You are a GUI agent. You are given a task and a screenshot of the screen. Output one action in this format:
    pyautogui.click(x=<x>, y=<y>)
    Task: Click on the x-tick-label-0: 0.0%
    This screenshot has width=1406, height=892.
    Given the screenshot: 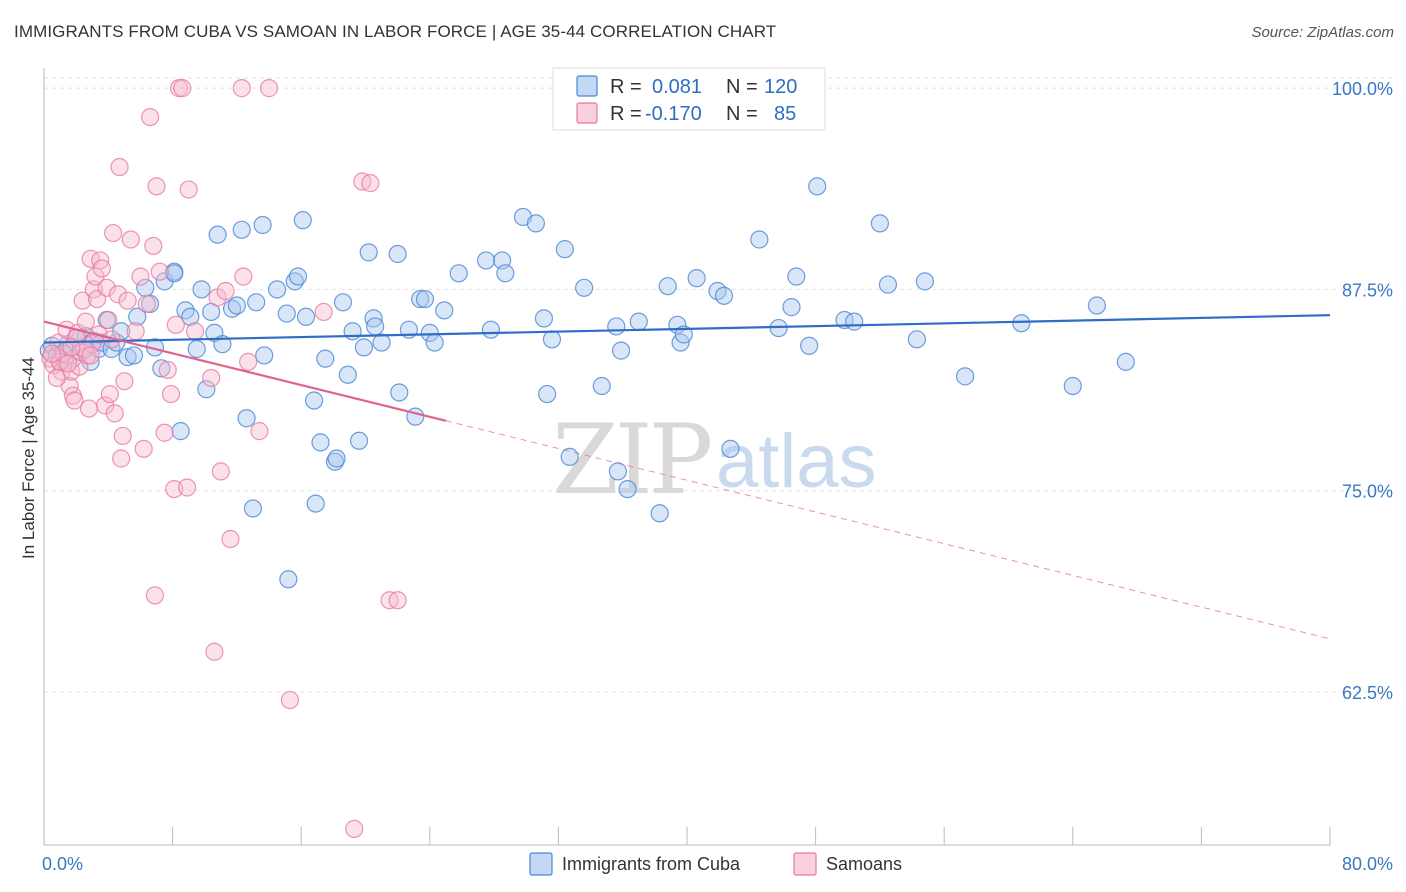 What is the action you would take?
    pyautogui.click(x=62, y=864)
    